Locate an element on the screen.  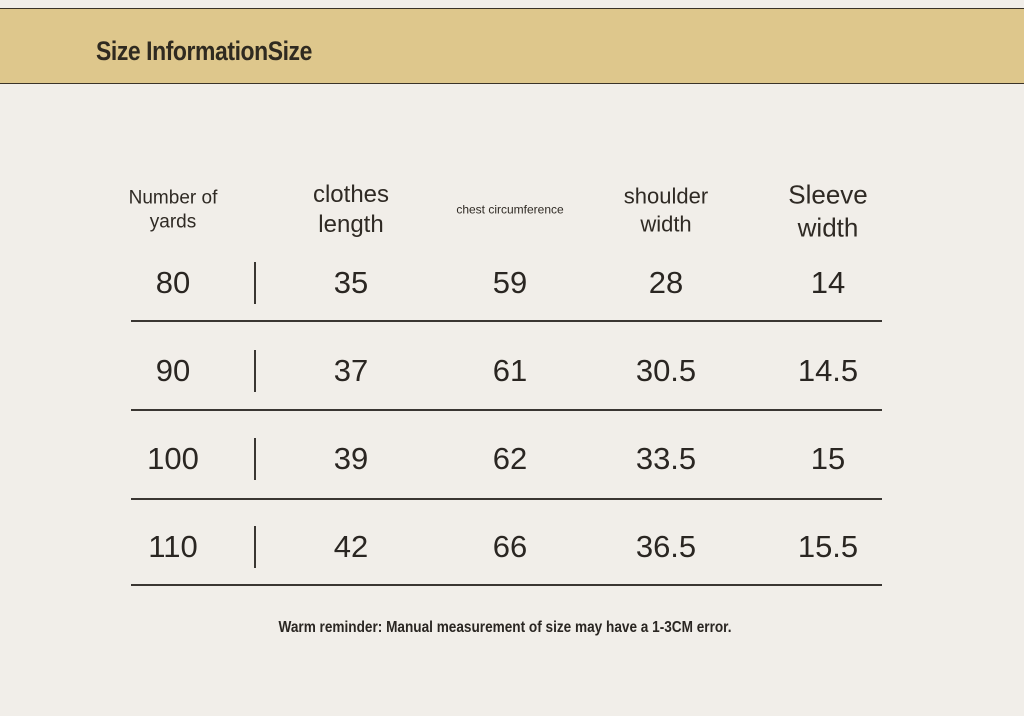
table-cell: 62 is located at coordinates (510, 458).